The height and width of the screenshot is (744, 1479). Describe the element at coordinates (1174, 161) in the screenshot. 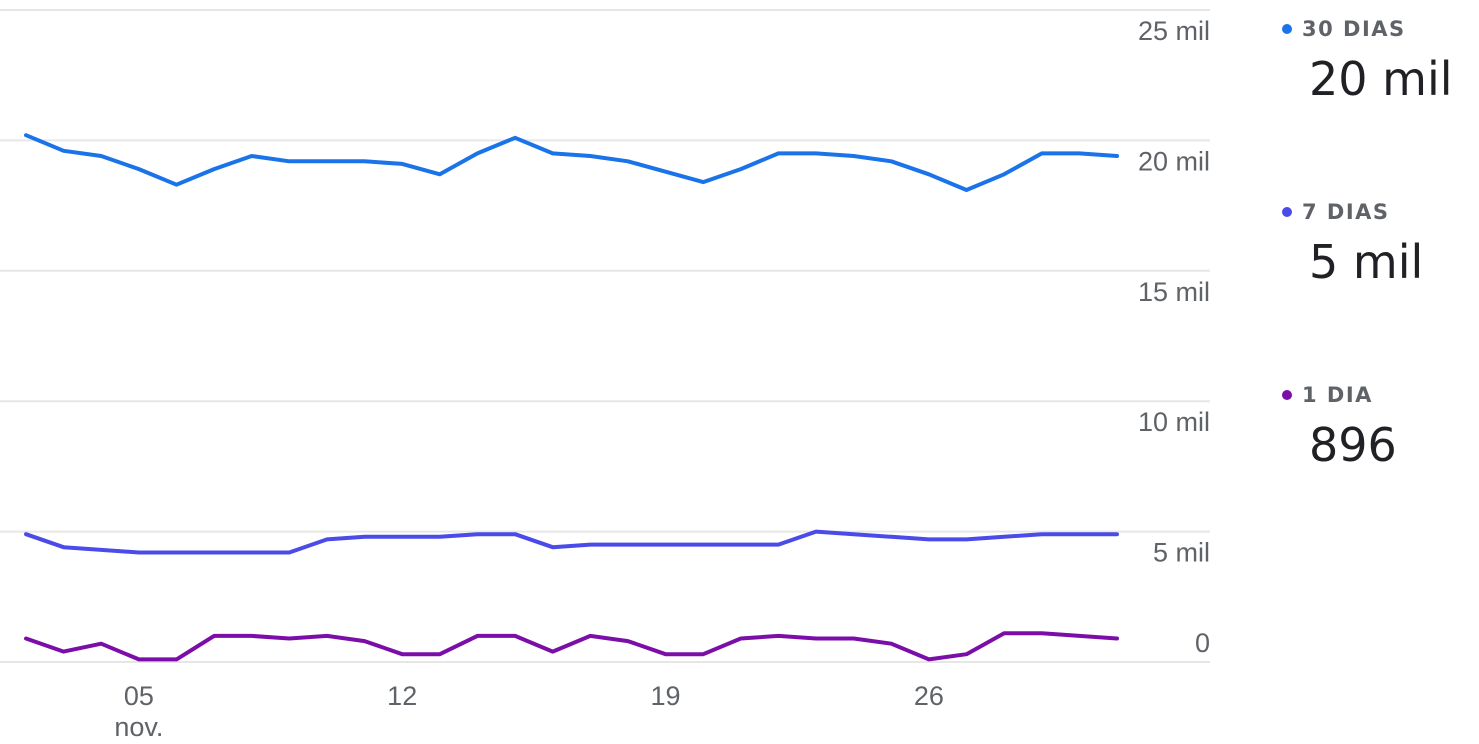

I see `y-tick-label: 20 mil` at that location.